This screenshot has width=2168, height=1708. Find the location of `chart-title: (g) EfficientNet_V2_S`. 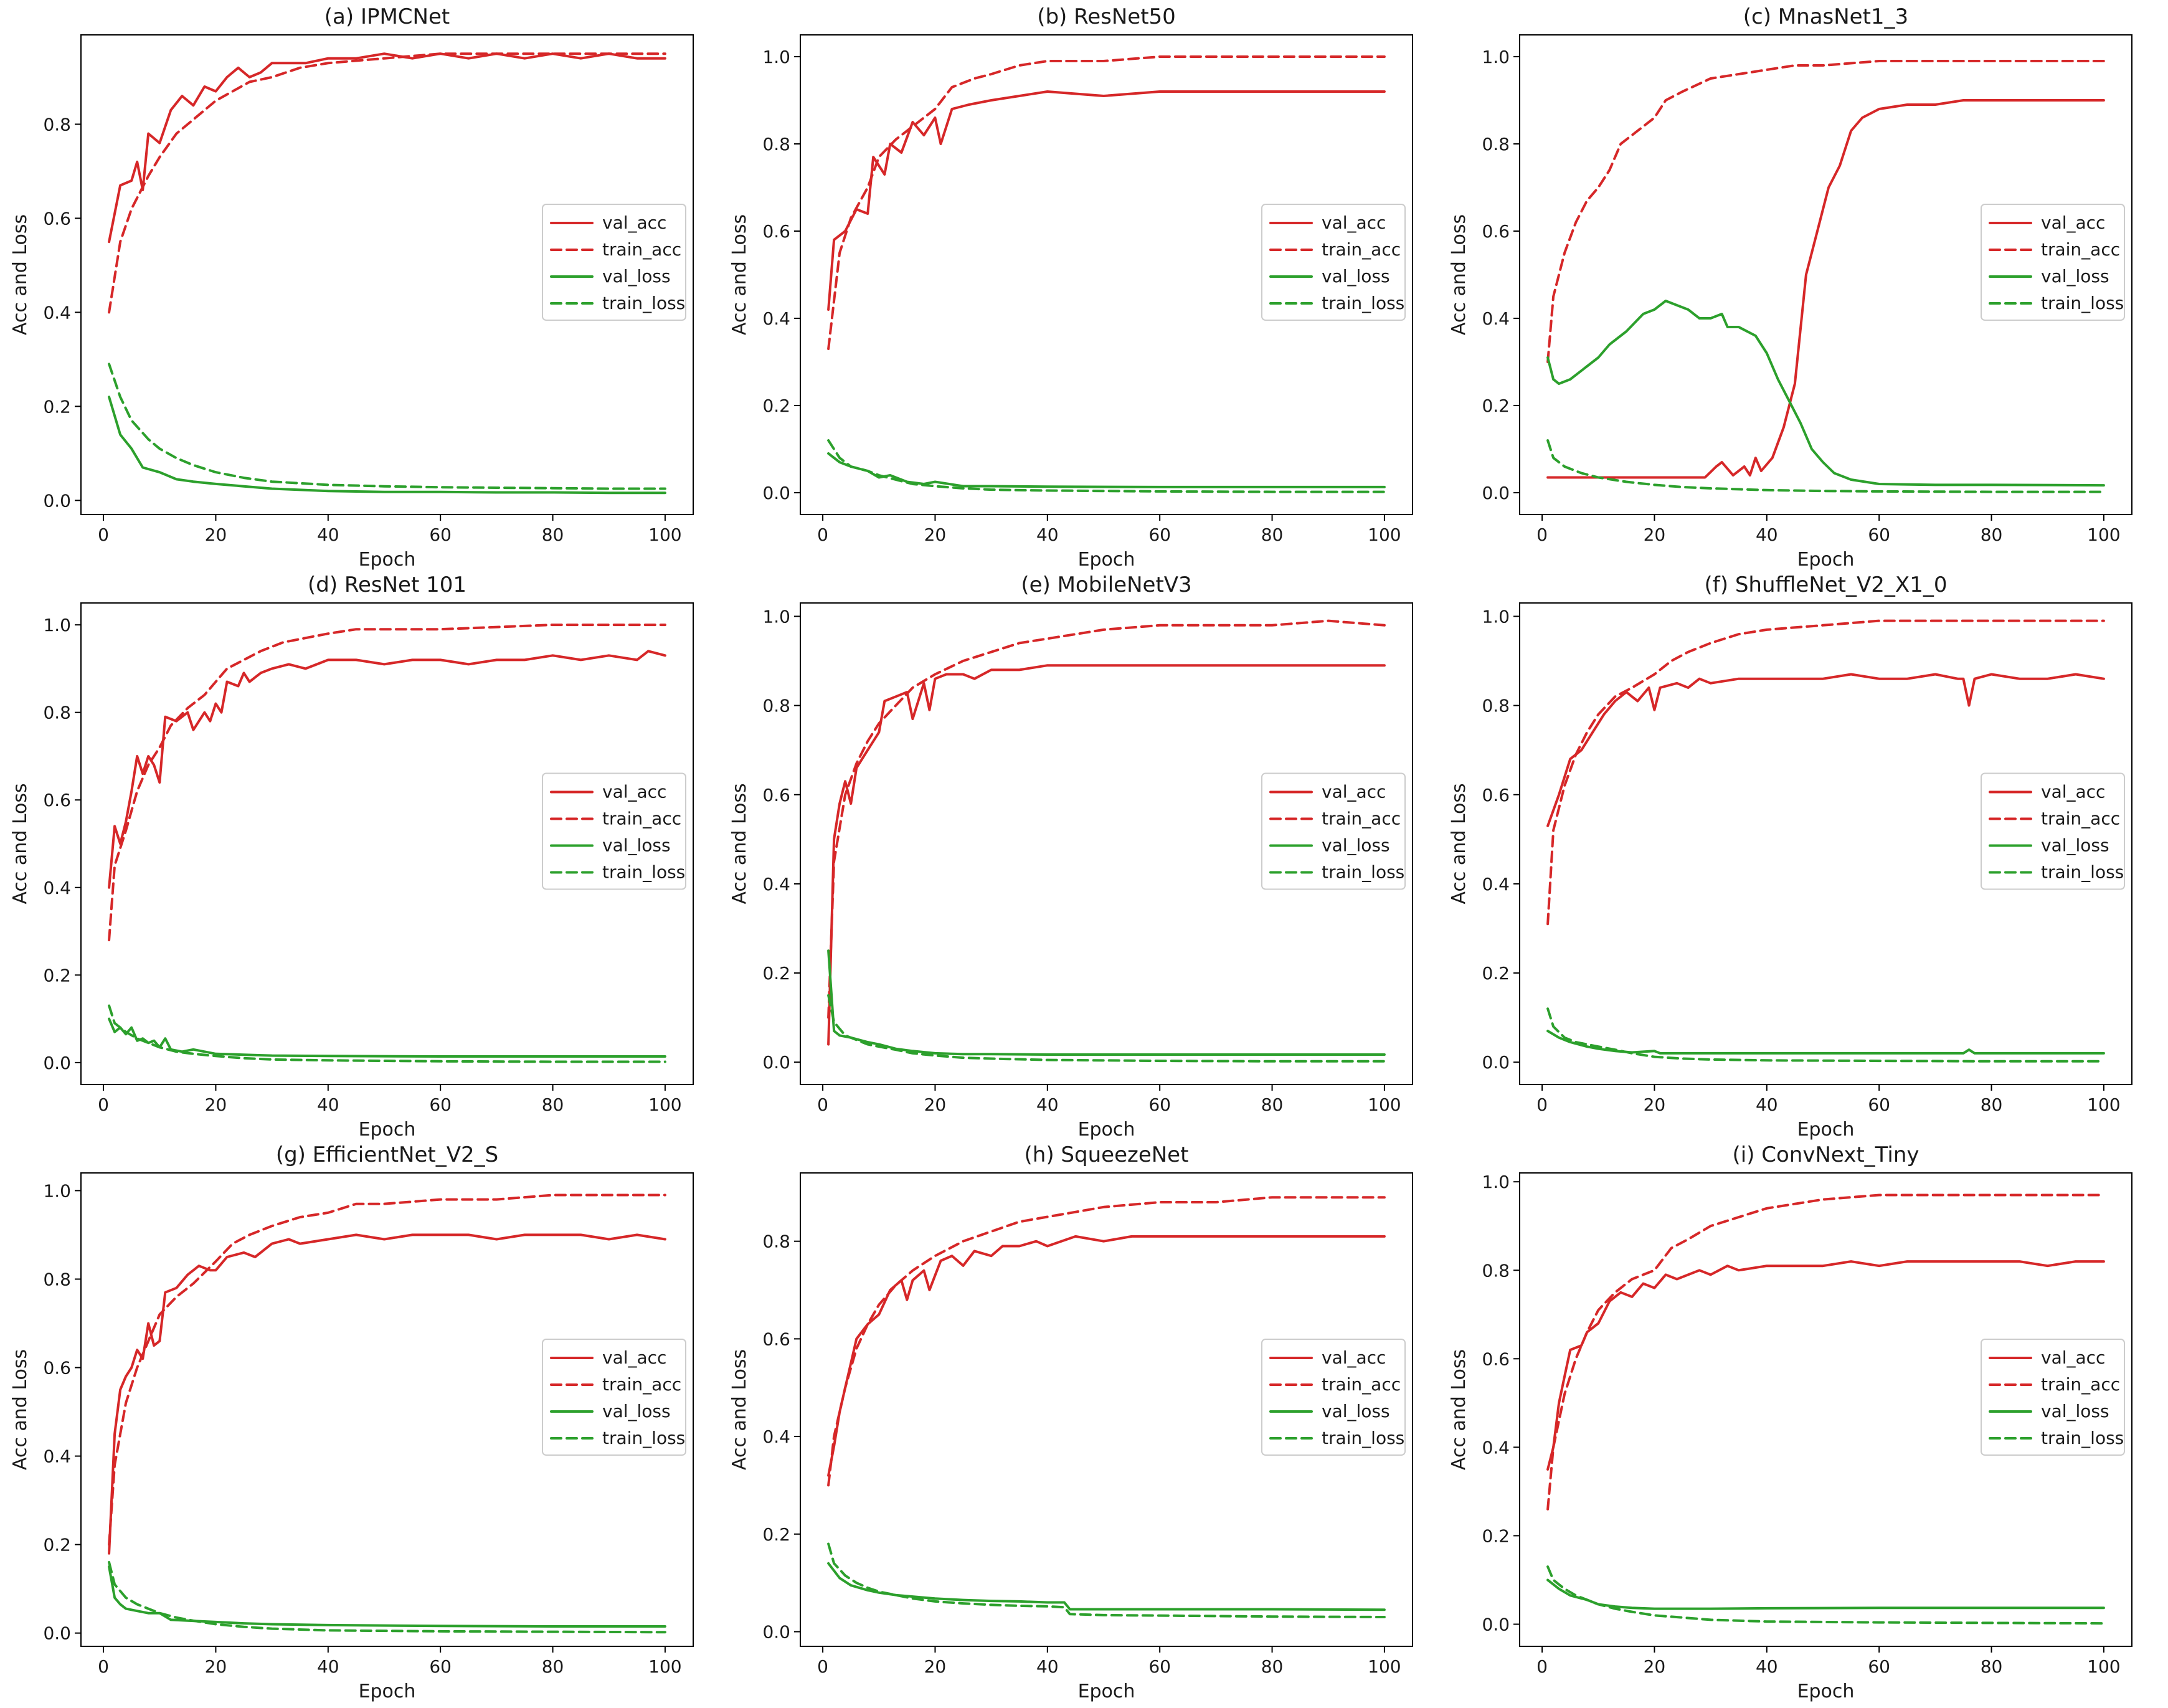

chart-title: (g) EfficientNet_V2_S is located at coordinates (387, 1154).